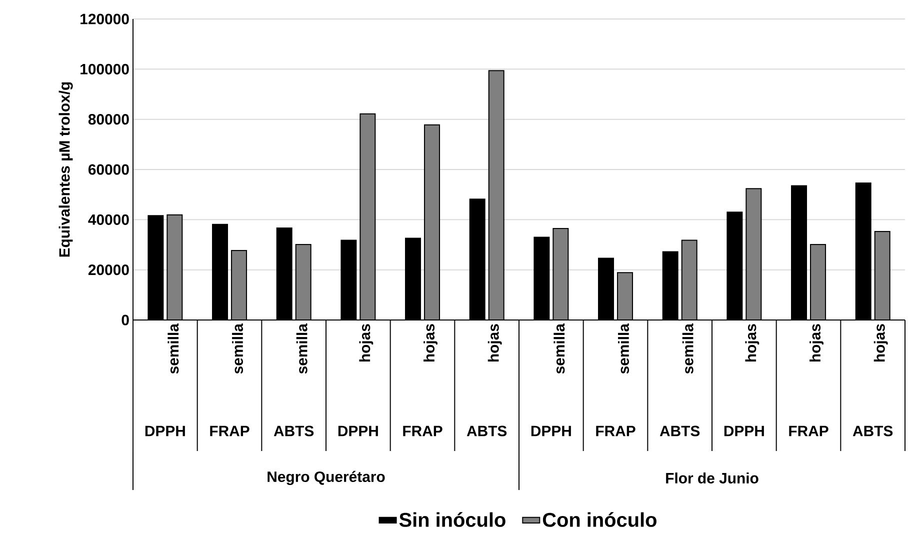 This screenshot has height=540, width=909. I want to click on y-tick-label: 80000, so click(108, 119).